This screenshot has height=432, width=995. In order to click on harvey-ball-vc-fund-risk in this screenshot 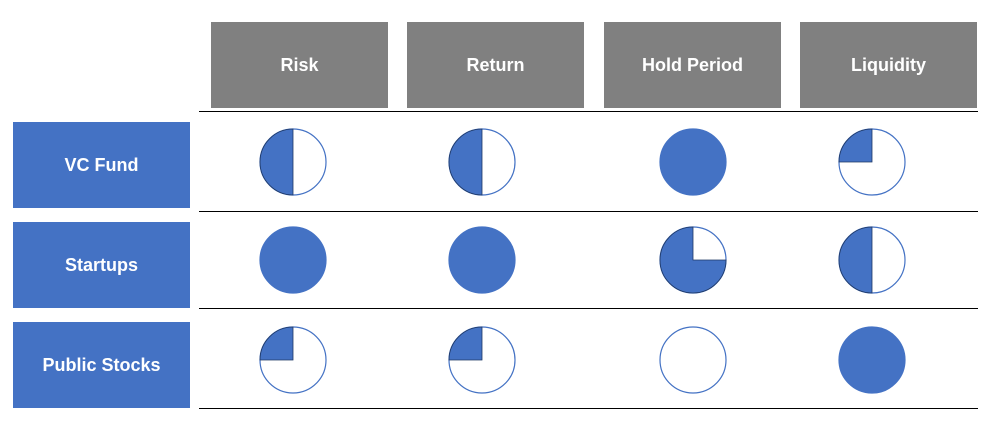, I will do `click(293, 162)`.